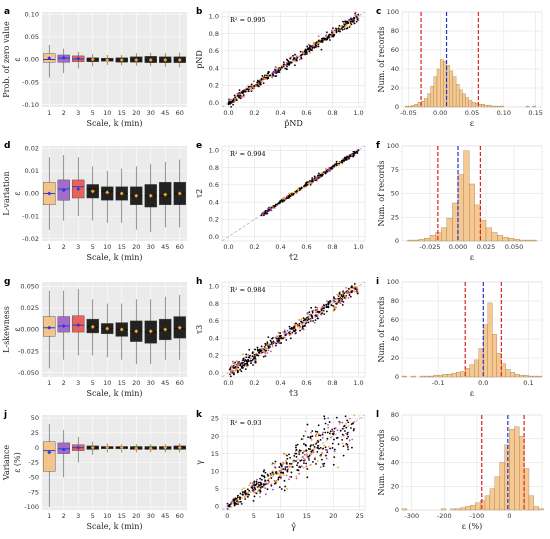 The height and width of the screenshot is (539, 550). I want to click on y-tick-label: 0.4, so click(214, 202).